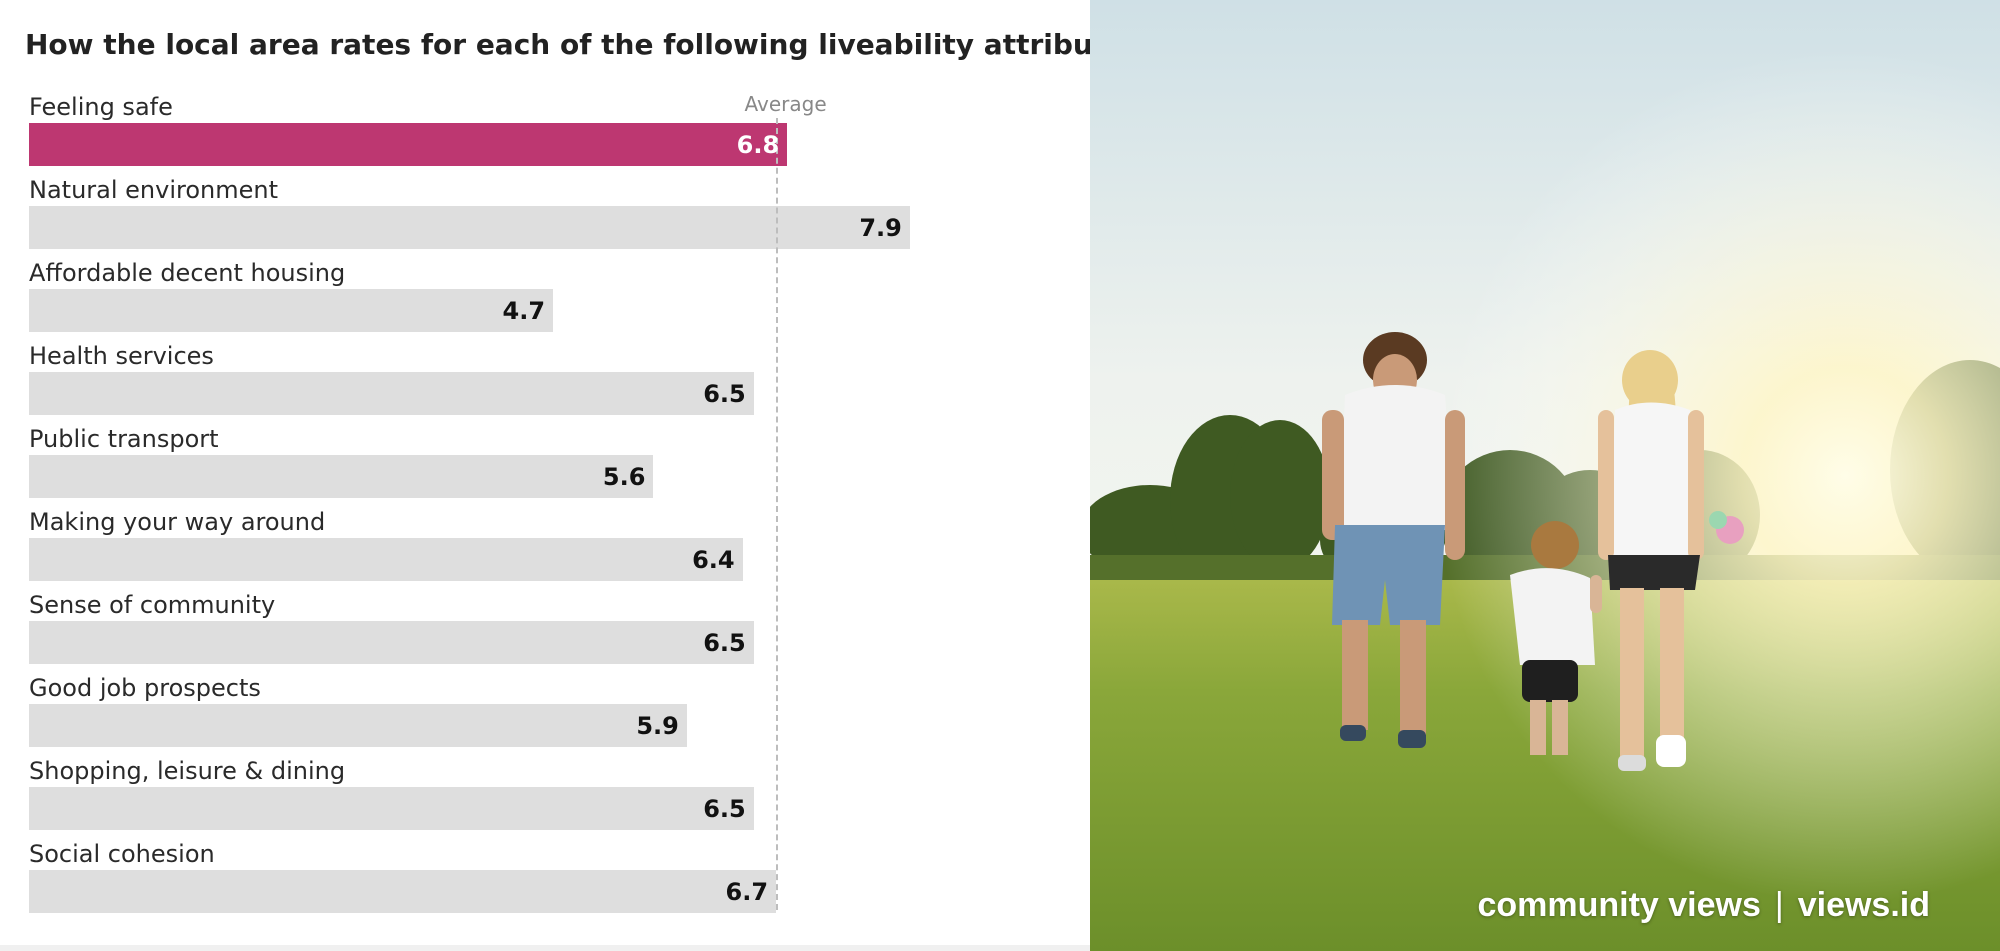 The width and height of the screenshot is (2000, 951). What do you see at coordinates (1619, 905) in the screenshot?
I see `brand-left: community views` at bounding box center [1619, 905].